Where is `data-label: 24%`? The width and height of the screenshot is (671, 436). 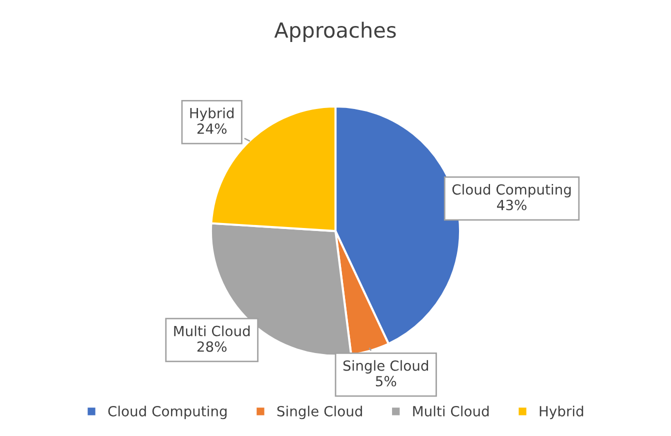
data-label: 24% is located at coordinates (212, 128).